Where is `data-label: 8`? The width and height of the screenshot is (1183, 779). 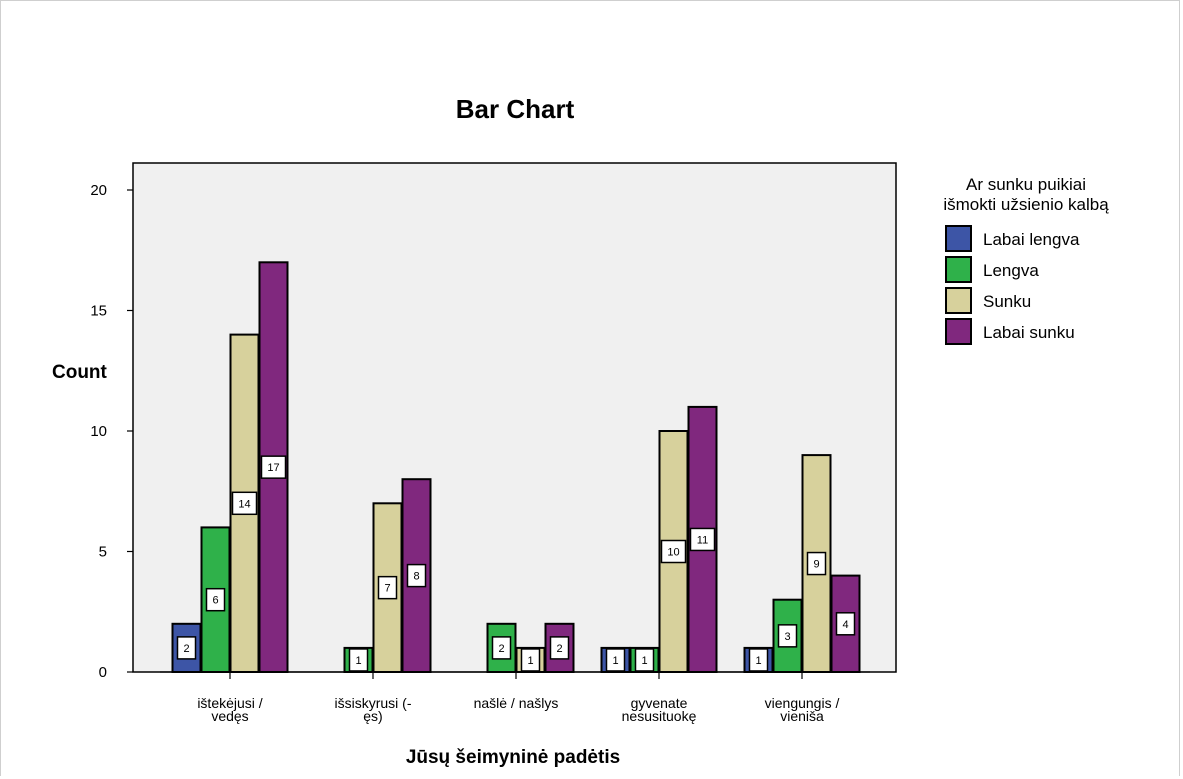
data-label: 8 is located at coordinates (416, 577).